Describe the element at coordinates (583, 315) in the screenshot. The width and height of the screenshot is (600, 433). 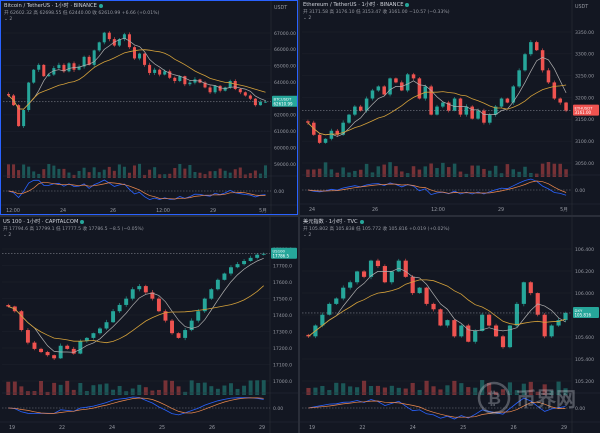
I see `price-tag-value: 105.816` at that location.